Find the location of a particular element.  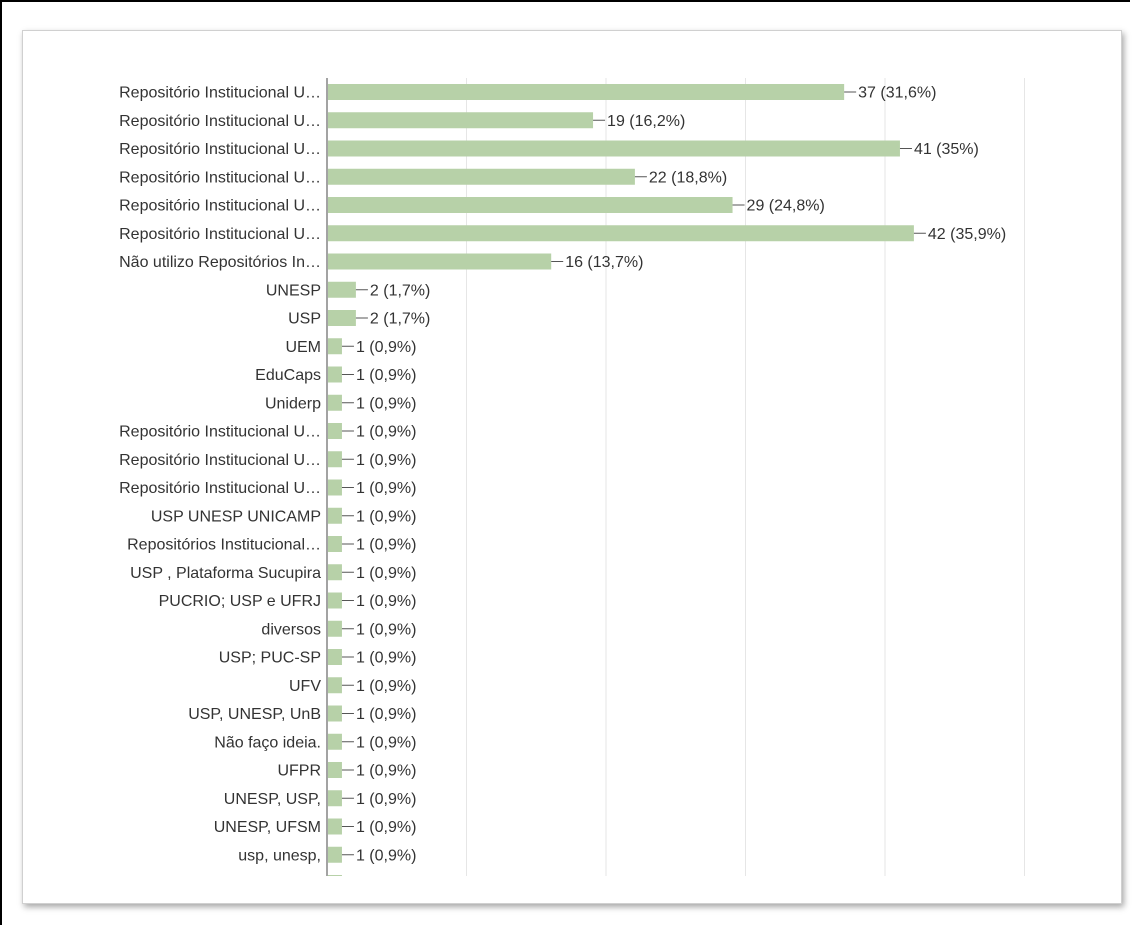

category-label: UFPR is located at coordinates (299, 771).